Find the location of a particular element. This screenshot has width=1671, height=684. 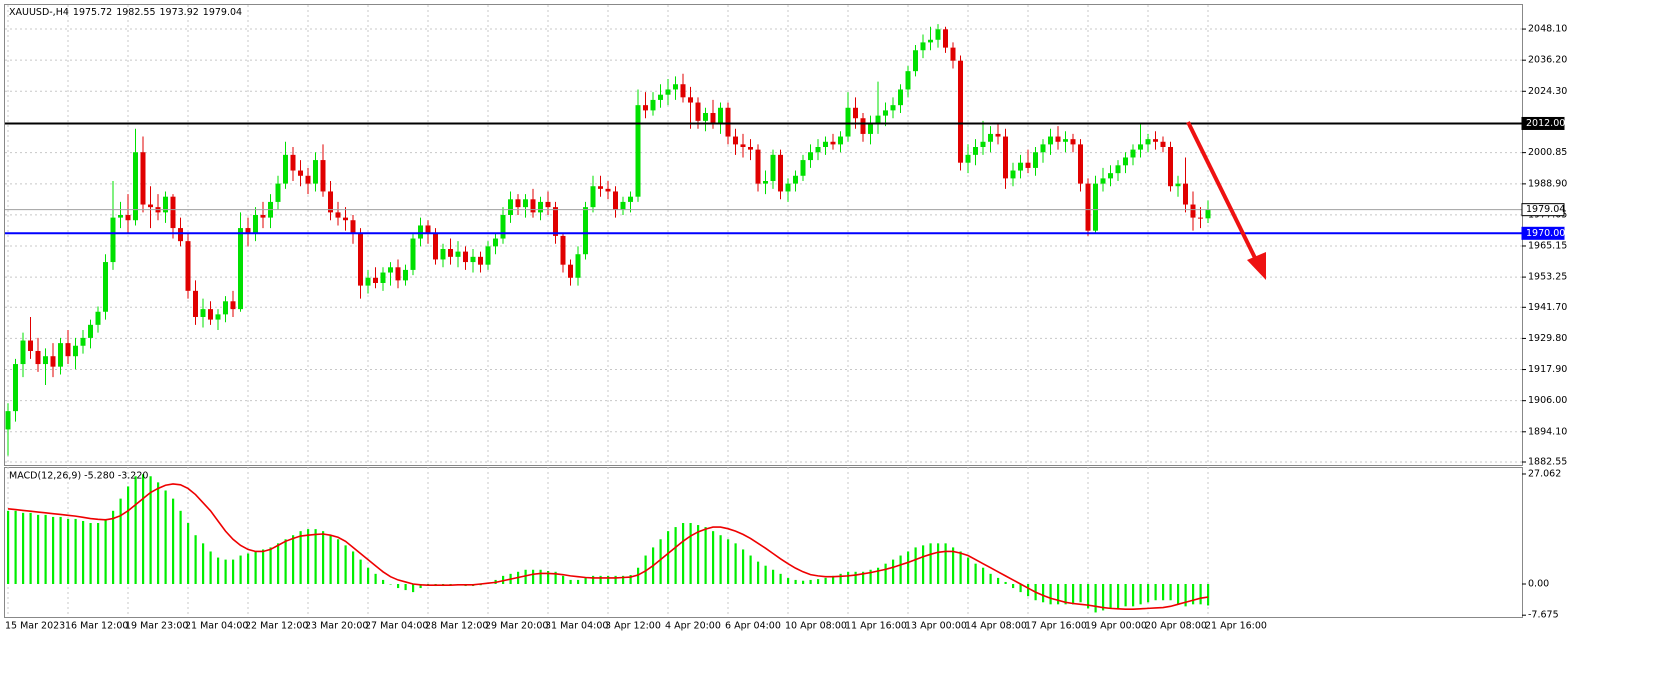

price-level-label: 1970.00 is located at coordinates (1545, 233).